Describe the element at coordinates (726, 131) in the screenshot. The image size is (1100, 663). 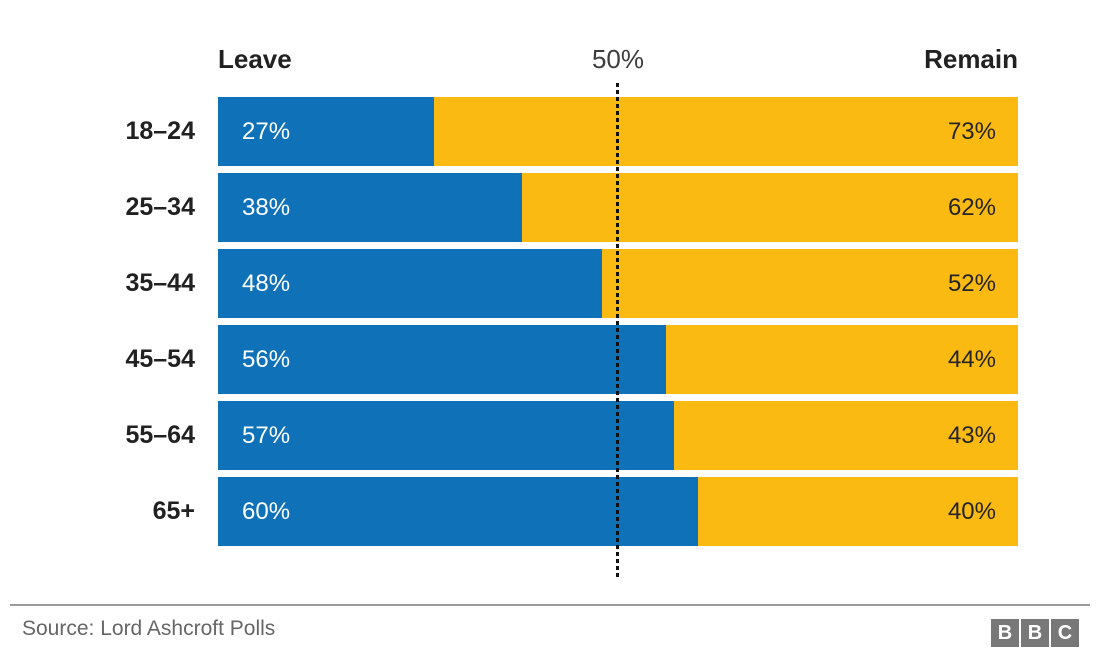
I see `remain-bar-segment: 73%` at that location.